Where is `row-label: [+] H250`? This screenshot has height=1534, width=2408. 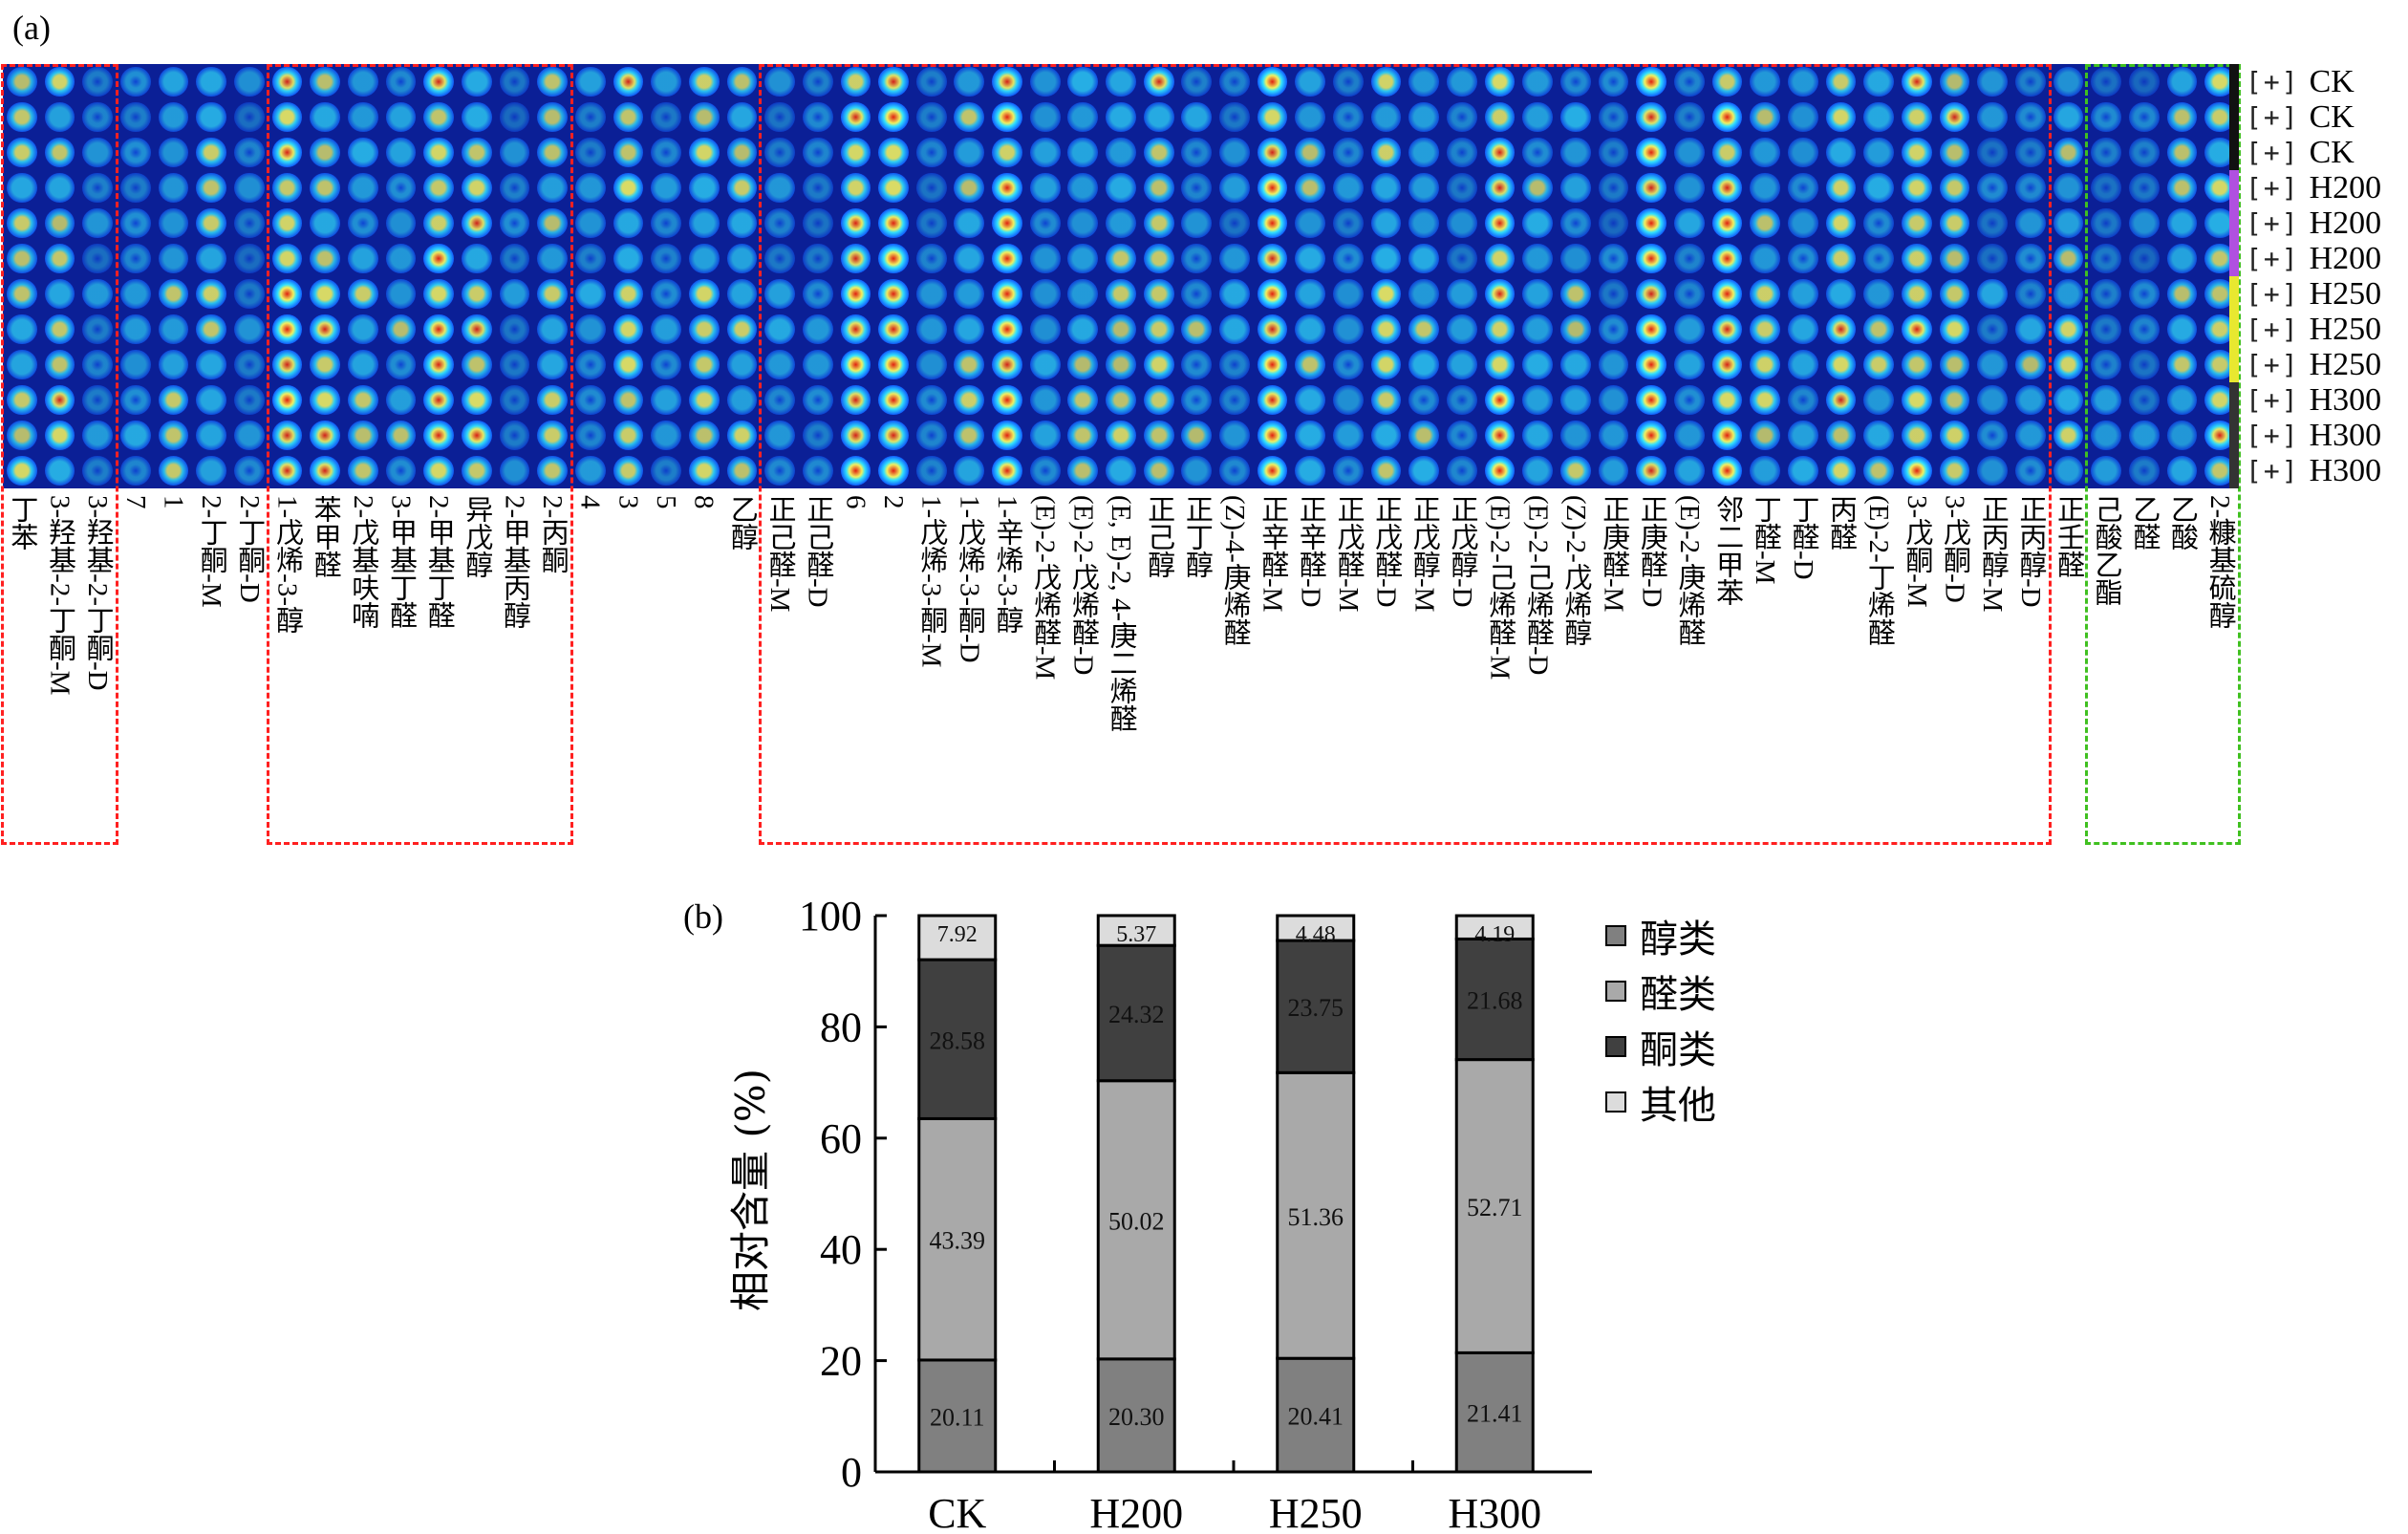
row-label: [+] H250 is located at coordinates (2314, 364).